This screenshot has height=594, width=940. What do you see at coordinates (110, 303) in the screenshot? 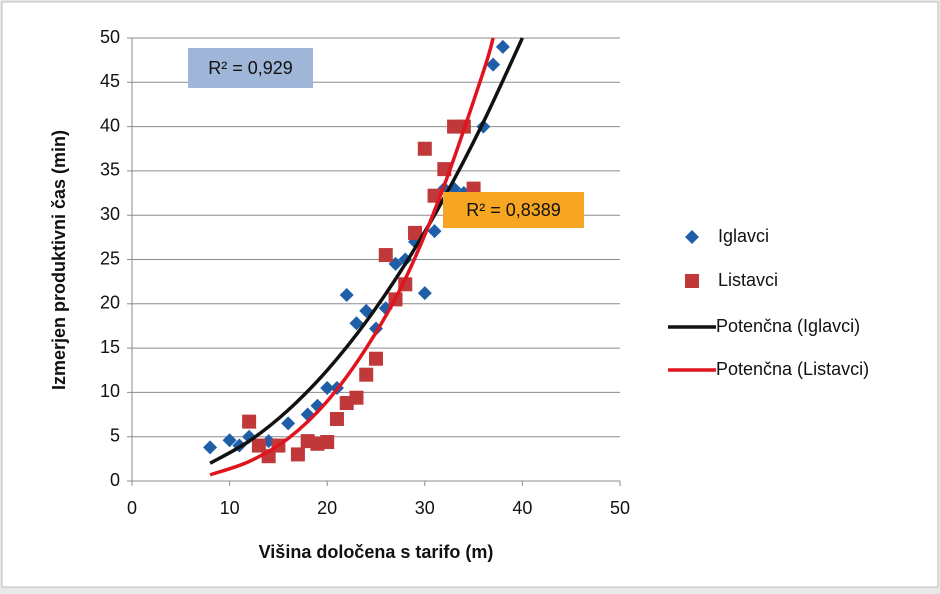
I see `y-tick-label: 20` at bounding box center [110, 303].